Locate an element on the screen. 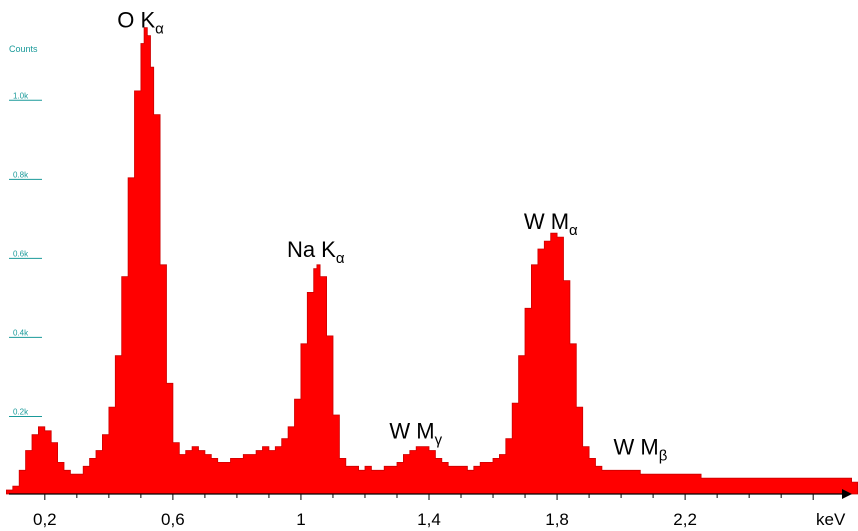 This screenshot has width=858, height=531. x-ticks: 0,2 0,6 1 1,4 1,8 2,2 is located at coordinates (423, 511).